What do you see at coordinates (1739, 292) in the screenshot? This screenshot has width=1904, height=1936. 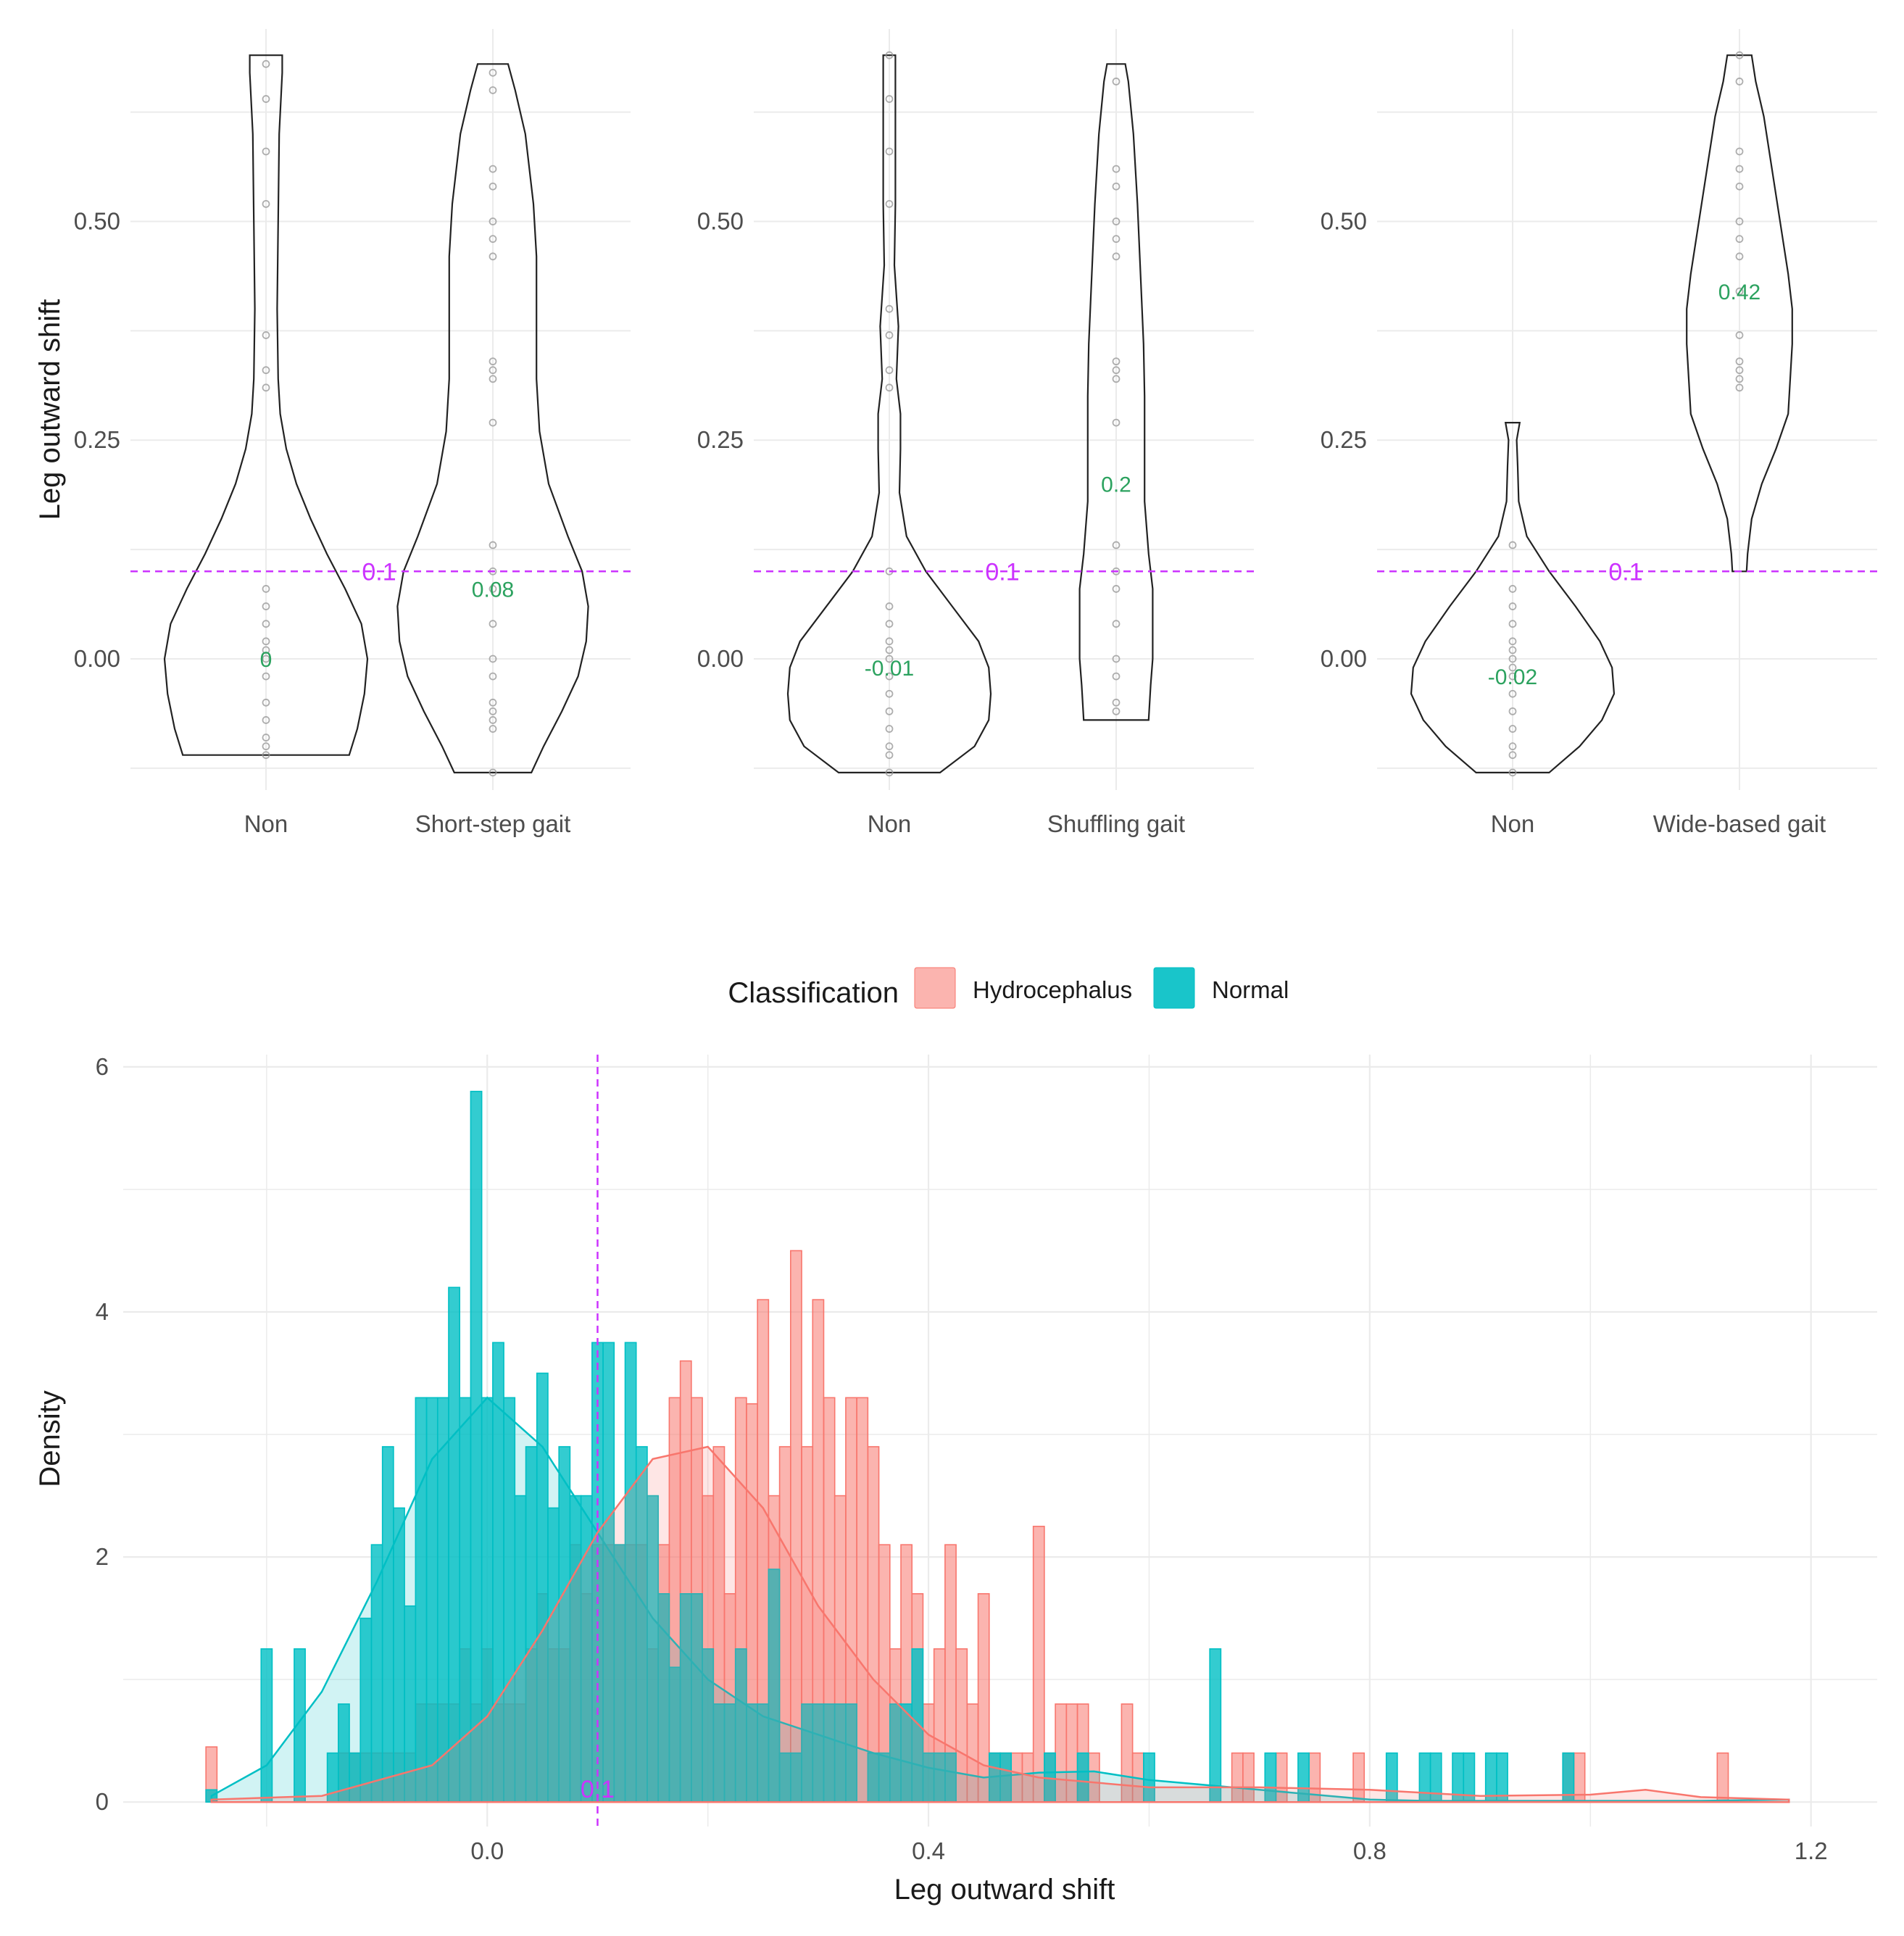 I see `mean-label: 0.42` at bounding box center [1739, 292].